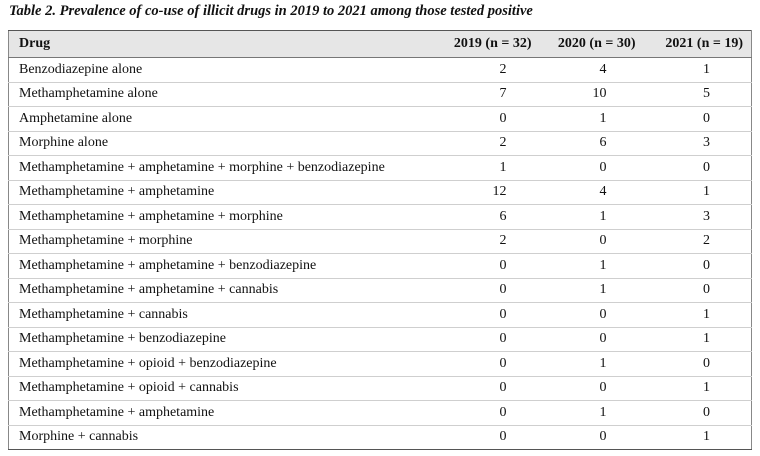  I want to click on cell-2021: 2, so click(697, 241).